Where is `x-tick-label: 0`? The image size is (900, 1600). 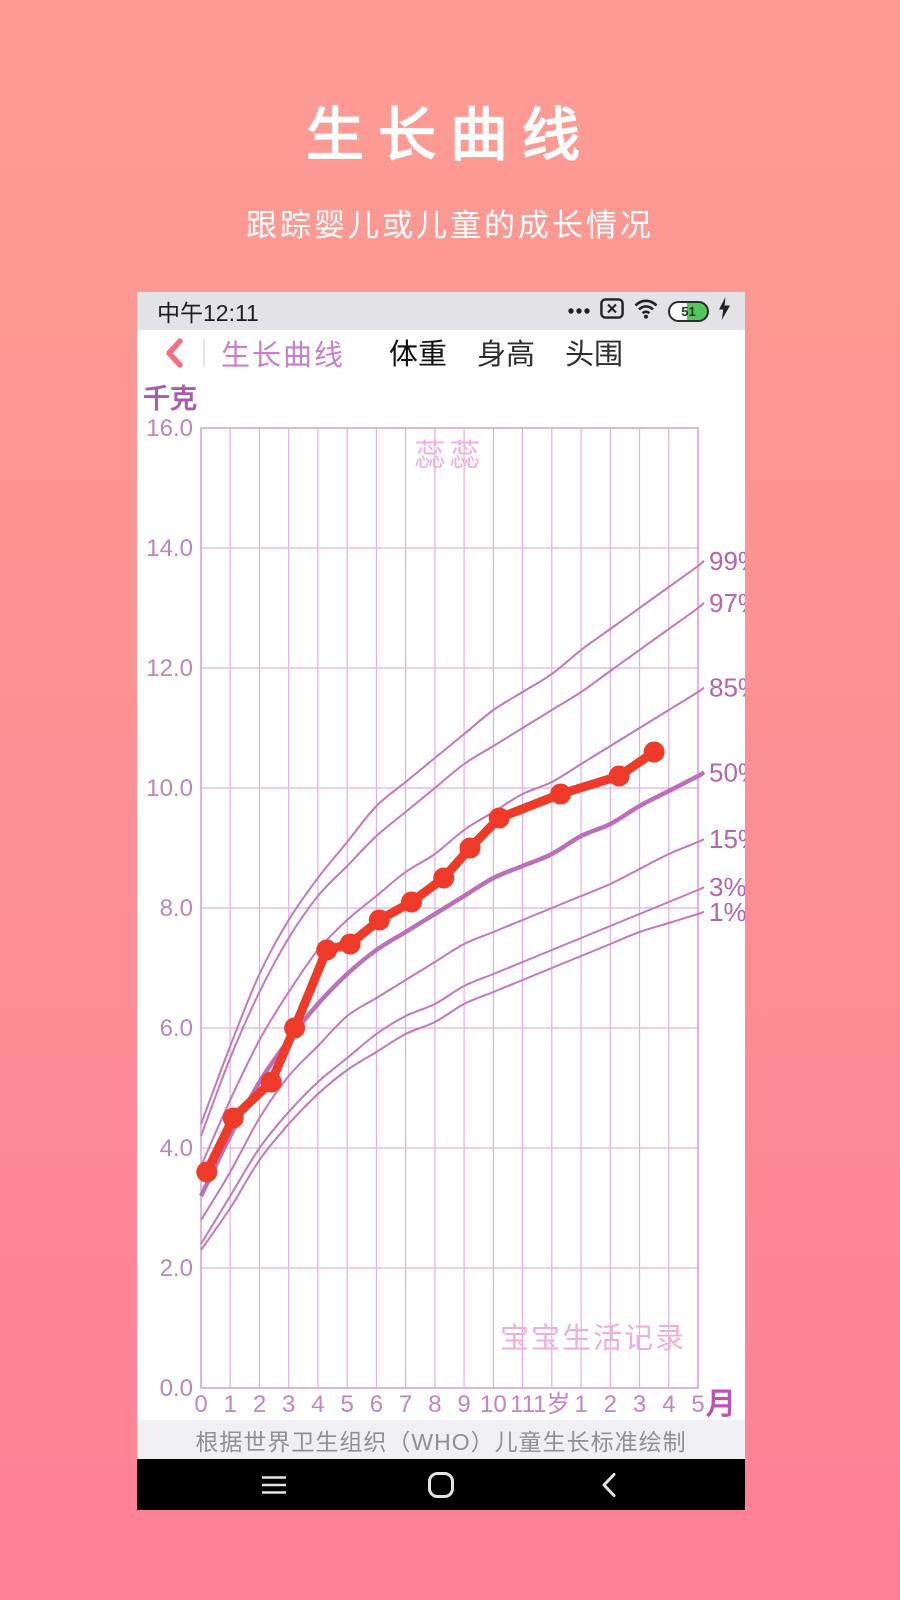 x-tick-label: 0 is located at coordinates (200, 1404).